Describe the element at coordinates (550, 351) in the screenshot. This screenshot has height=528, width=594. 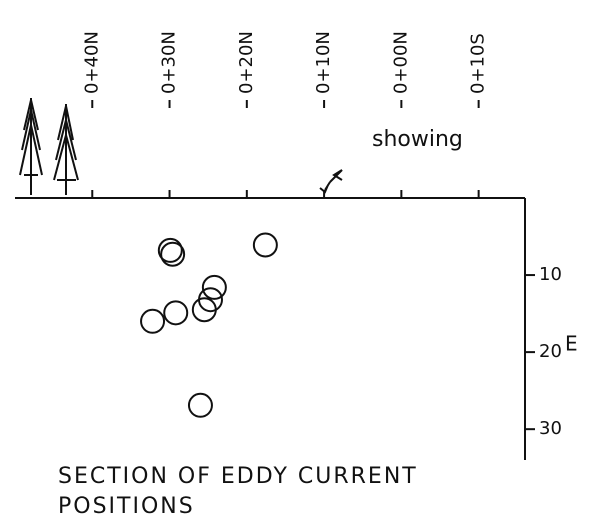
I see `y-tick-label: 20` at that location.